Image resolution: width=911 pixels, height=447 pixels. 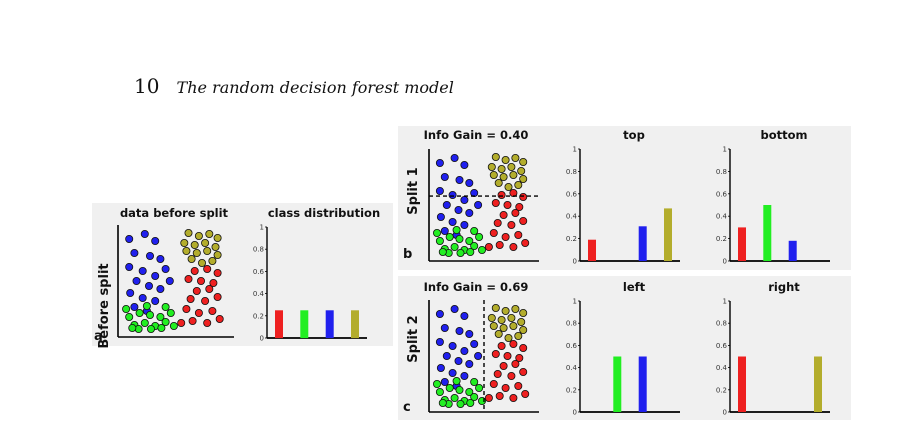 I want to click on page-header: 10 The random decision forest model, so click(x=294, y=86).